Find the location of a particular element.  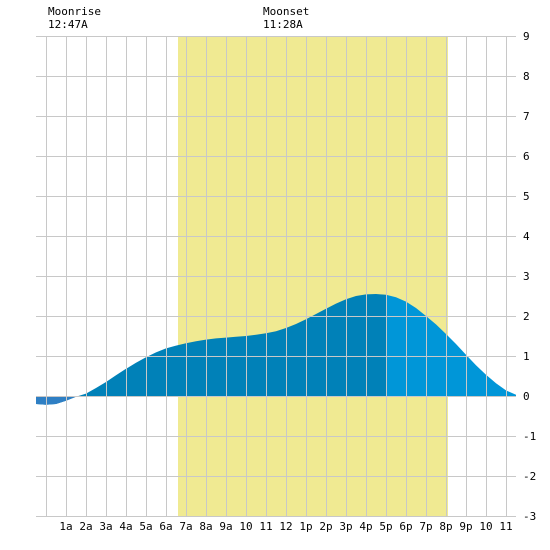

x-tick-label: 2p is located at coordinates (325, 526).